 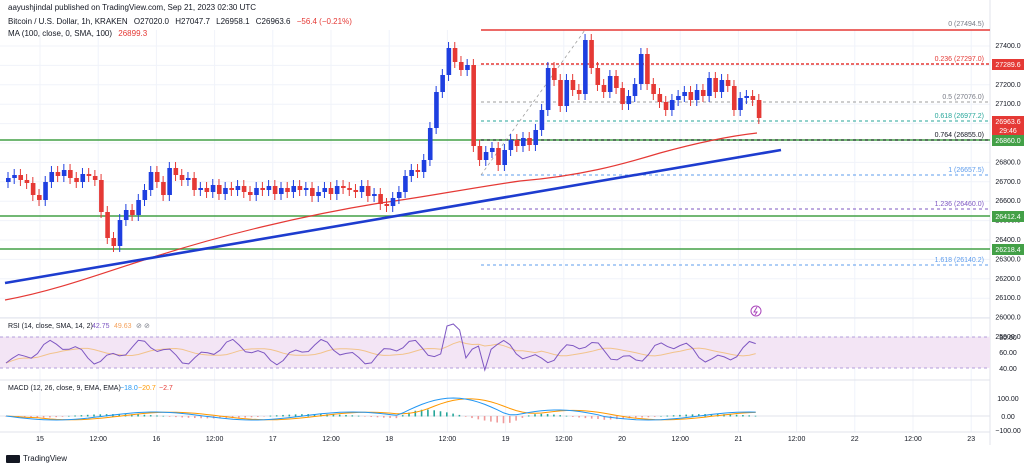 I want to click on rsi-line, so click(x=380, y=347).